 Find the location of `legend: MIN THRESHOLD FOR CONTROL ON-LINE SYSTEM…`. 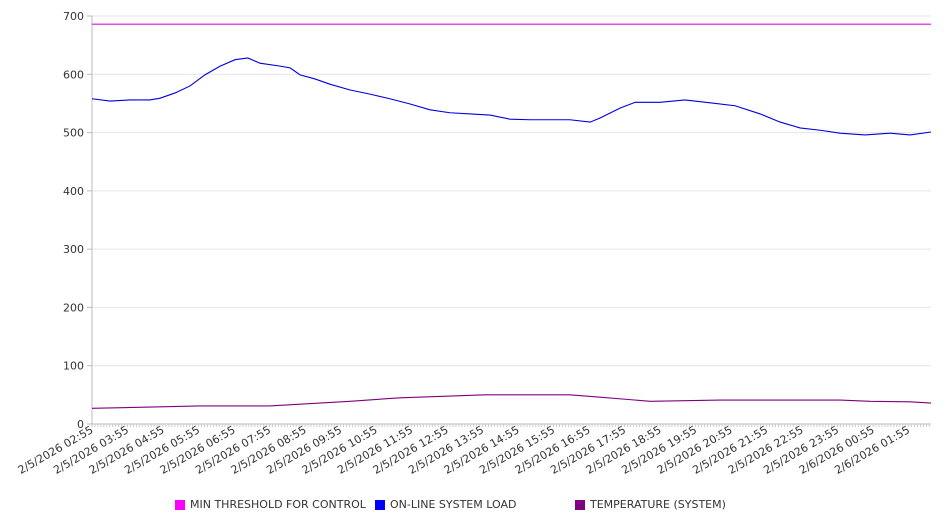

legend: MIN THRESHOLD FOR CONTROL ON-LINE SYSTEM… is located at coordinates (473, 506).